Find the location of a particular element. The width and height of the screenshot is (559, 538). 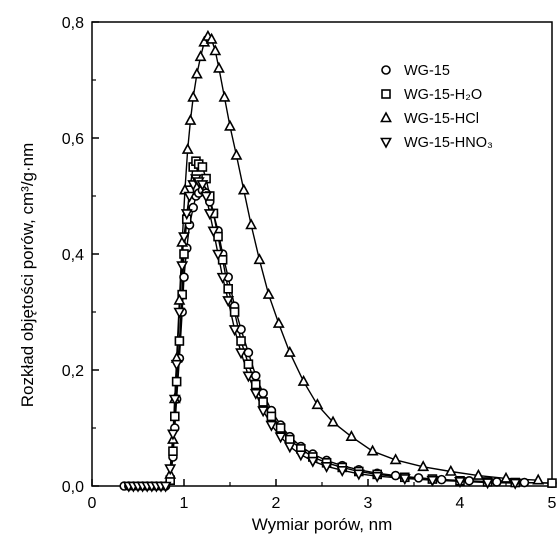

legend-item: WG-15 is located at coordinates (415, 71).